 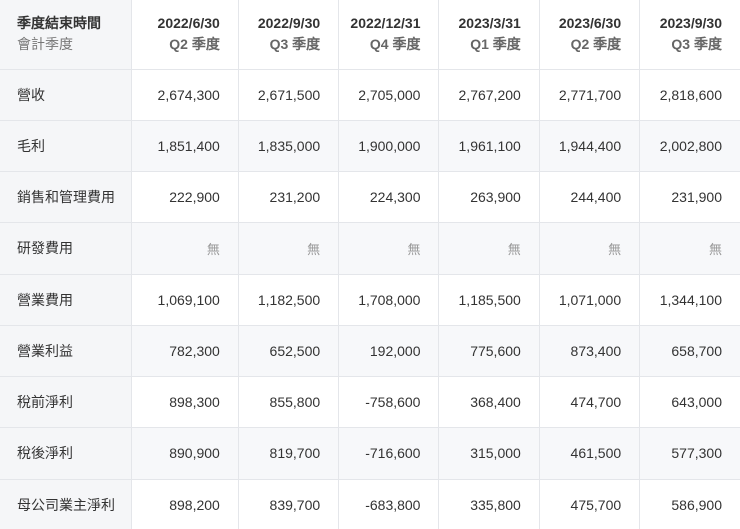 What do you see at coordinates (689, 35) in the screenshot?
I see `column-header: 2023/9/30 Q3 季度` at bounding box center [689, 35].